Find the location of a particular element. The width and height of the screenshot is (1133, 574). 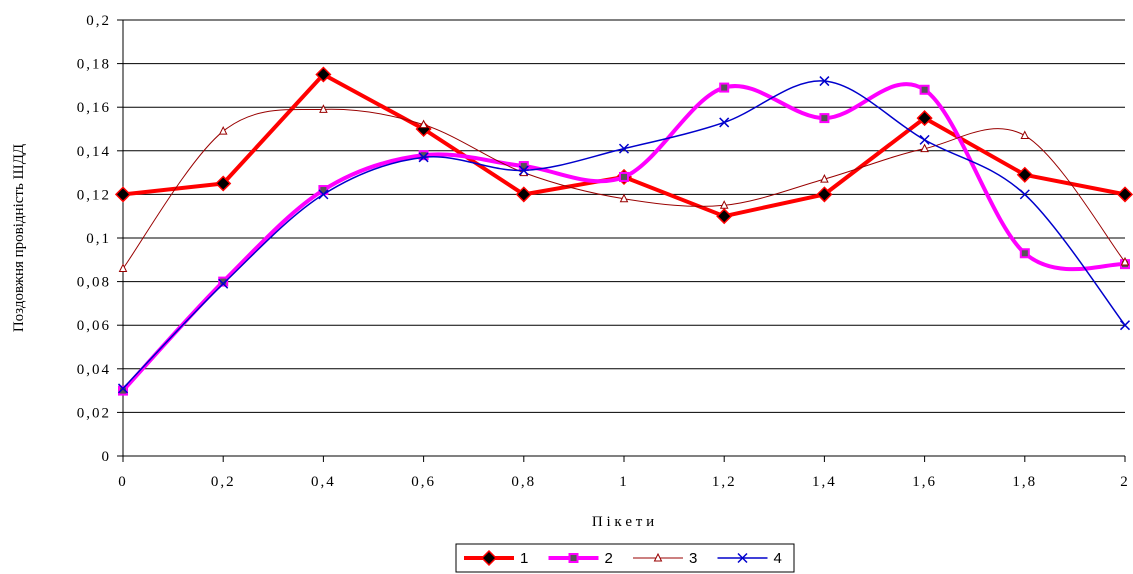

legend: 1 2 3 4 is located at coordinates (625, 558).